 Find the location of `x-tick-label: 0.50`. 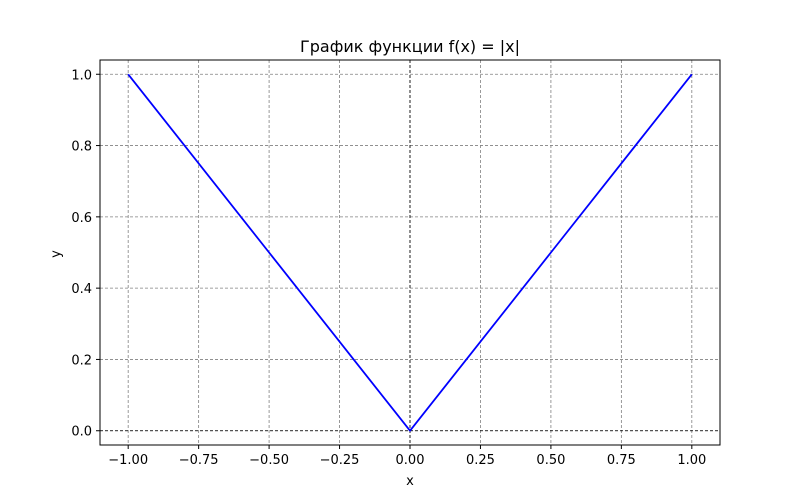

x-tick-label: 0.50 is located at coordinates (550, 460).